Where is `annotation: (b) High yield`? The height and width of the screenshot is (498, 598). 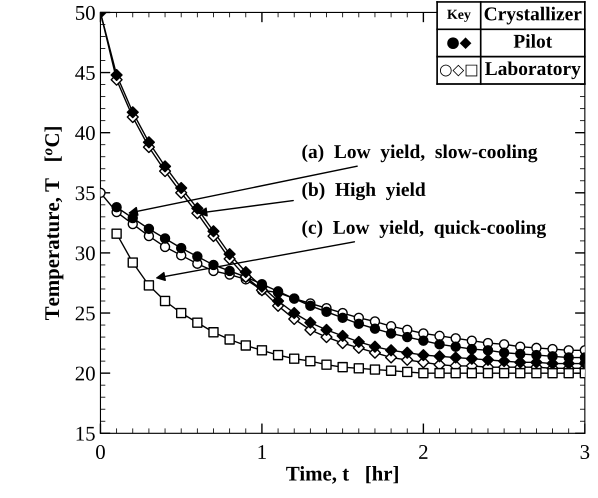 annotation: (b) High yield is located at coordinates (364, 191).